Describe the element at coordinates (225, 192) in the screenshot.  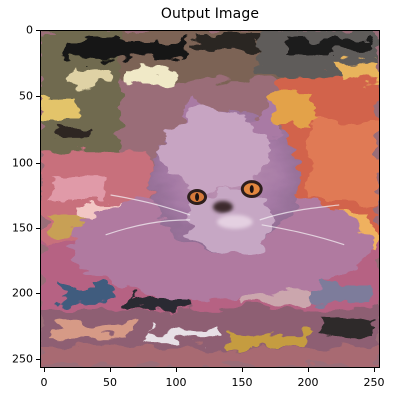
I see `cat-eyes` at that location.